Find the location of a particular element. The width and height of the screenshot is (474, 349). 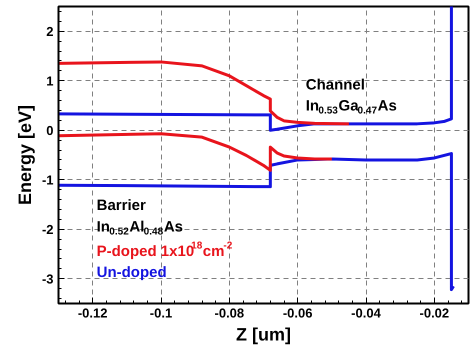

annotation: Channel is located at coordinates (335, 85).